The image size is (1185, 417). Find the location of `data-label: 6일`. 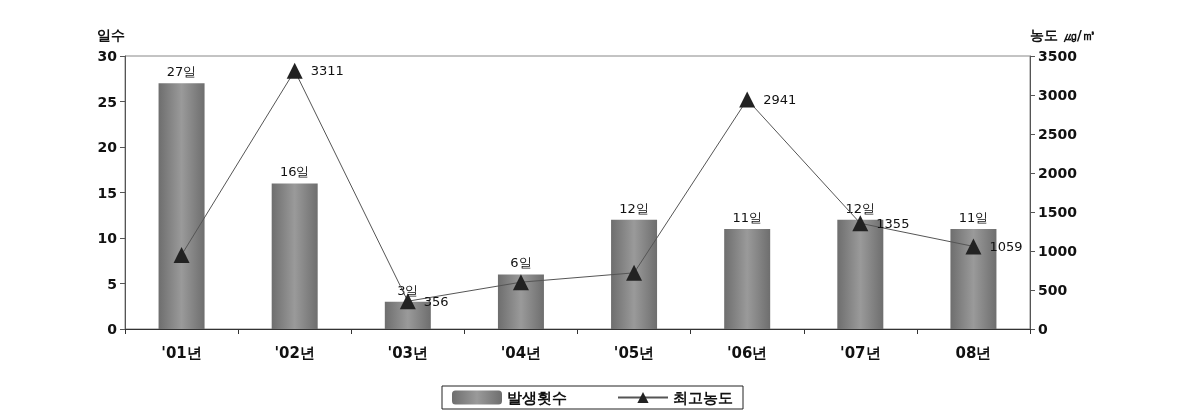

data-label: 6일 is located at coordinates (521, 263).